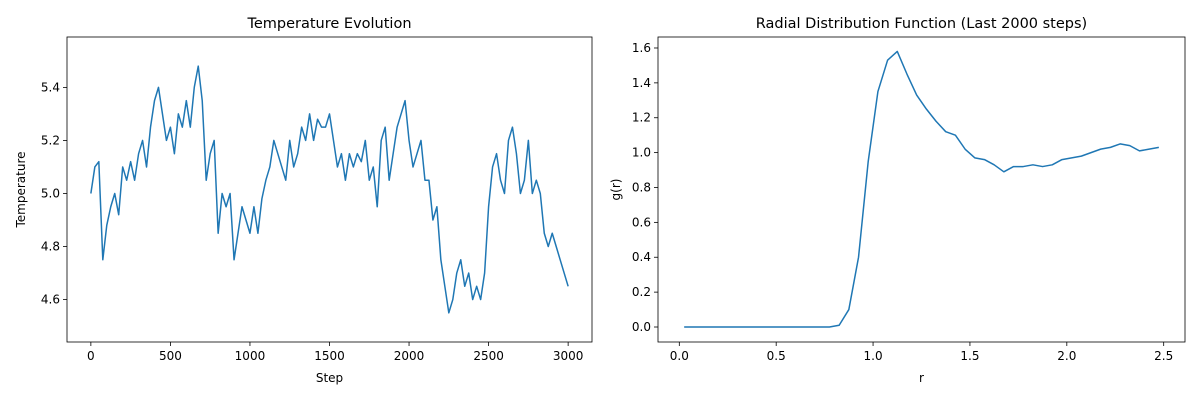  Describe the element at coordinates (170, 356) in the screenshot. I see `x-tick-label: 500` at that location.